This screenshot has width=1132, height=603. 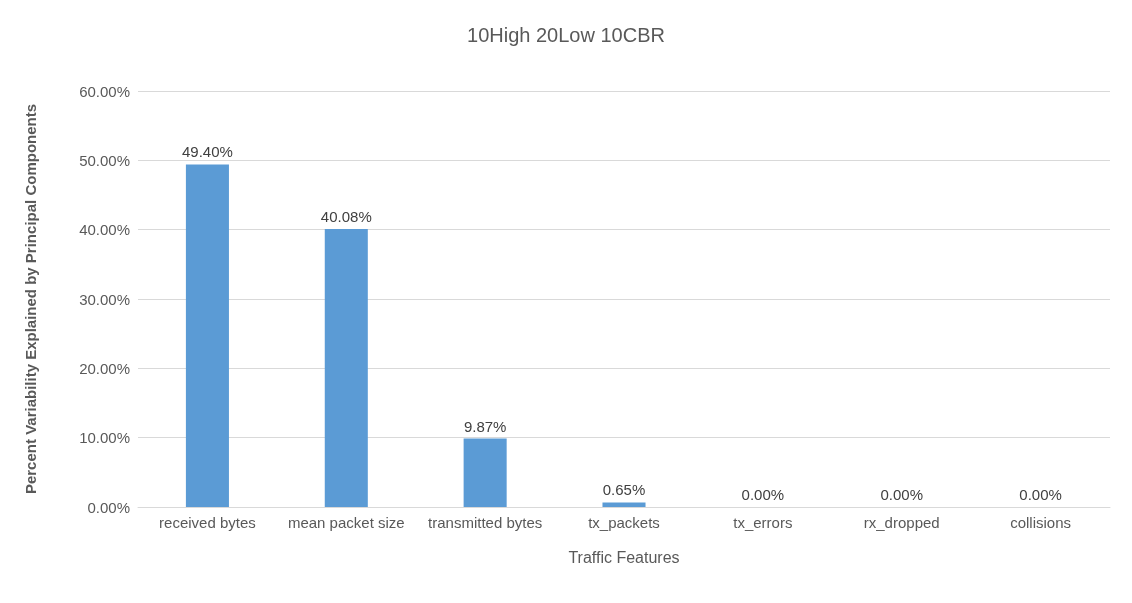 What do you see at coordinates (566, 35) in the screenshot?
I see `chart-title: 10High 20Low 10CBR` at bounding box center [566, 35].